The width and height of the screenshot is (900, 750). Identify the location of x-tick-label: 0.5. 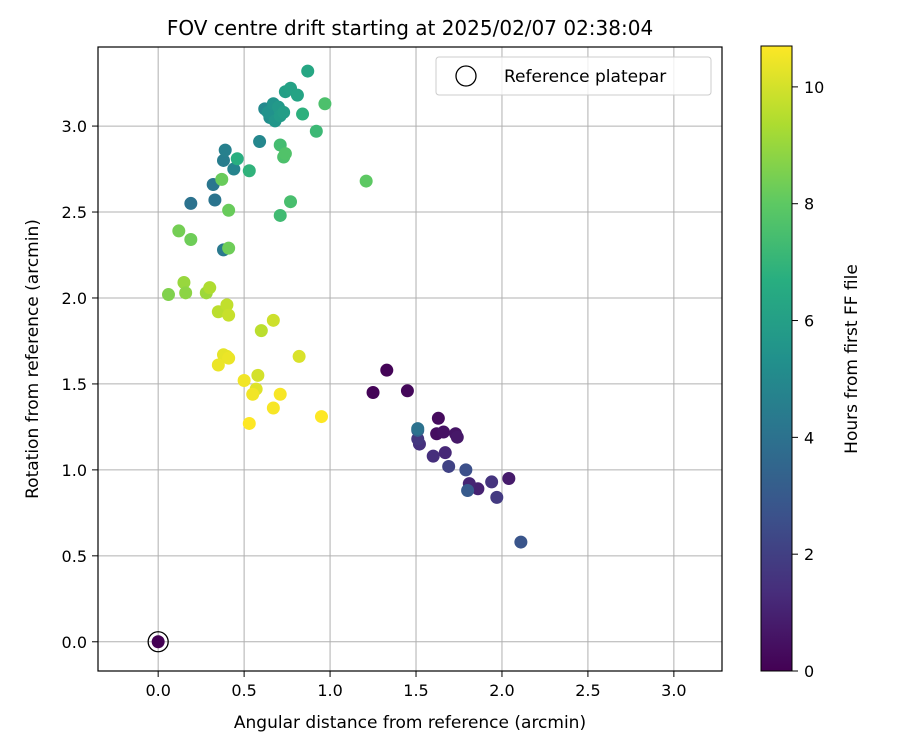
(243, 690).